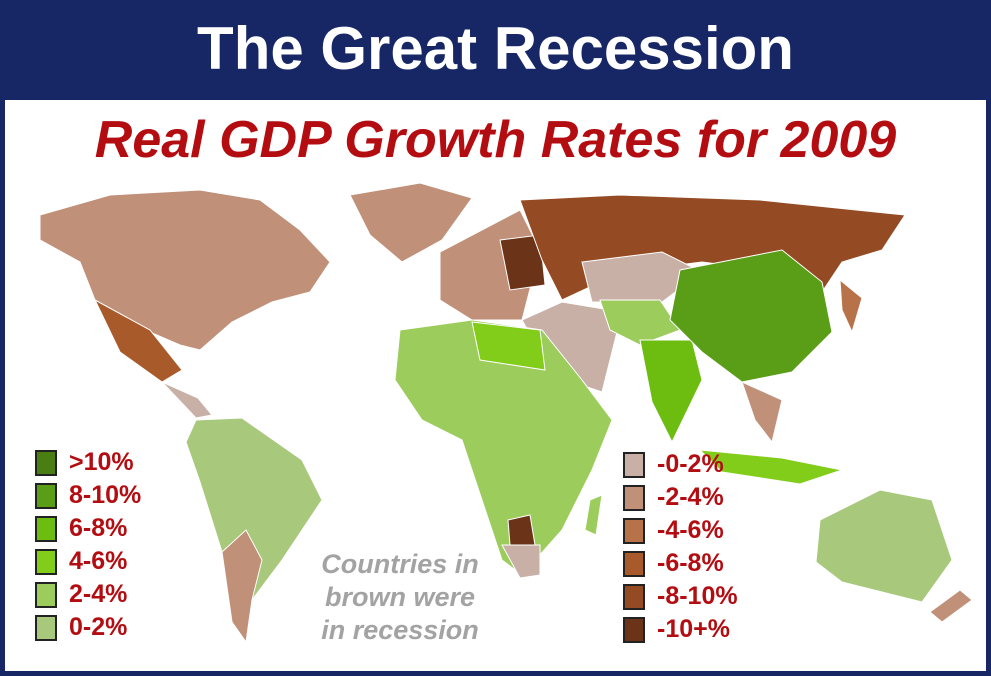 The width and height of the screenshot is (991, 676). Describe the element at coordinates (671, 391) in the screenshot. I see `india` at that location.